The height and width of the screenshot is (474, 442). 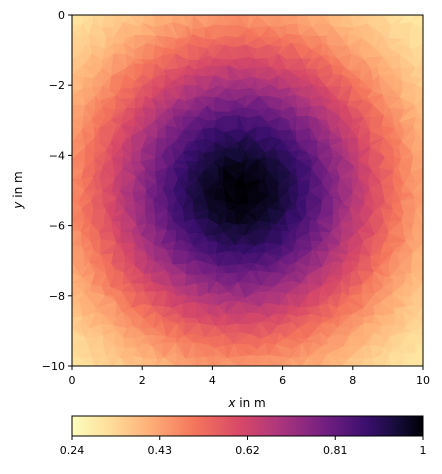 What do you see at coordinates (57, 296) in the screenshot?
I see `y-tick-label: −8` at bounding box center [57, 296].